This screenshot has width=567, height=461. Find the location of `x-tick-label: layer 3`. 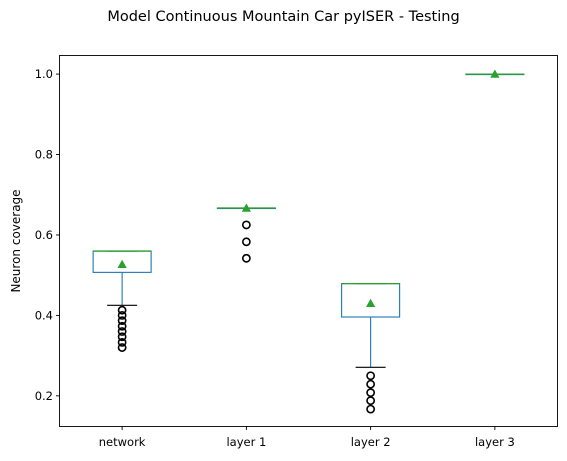

x-tick-label: layer 3 is located at coordinates (495, 442).